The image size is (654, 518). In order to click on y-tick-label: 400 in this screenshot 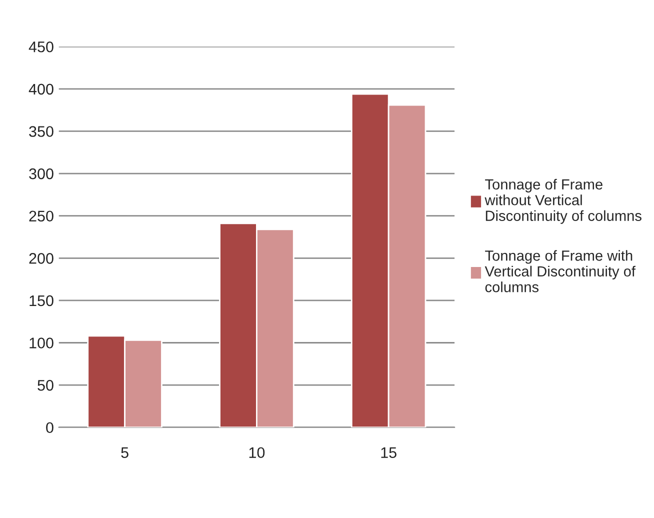, I will do `click(41, 89)`.